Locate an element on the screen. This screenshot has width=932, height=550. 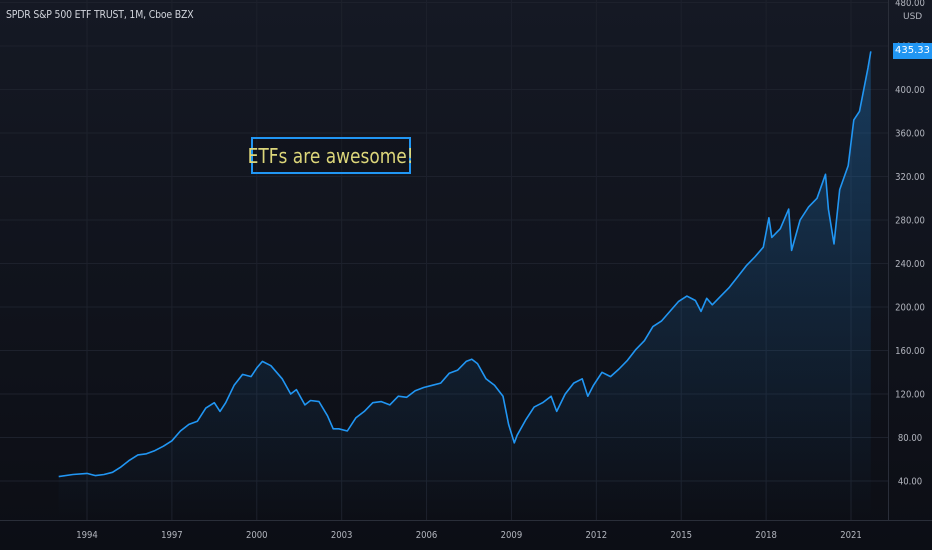
x-tick-label: 2009 is located at coordinates (512, 535).